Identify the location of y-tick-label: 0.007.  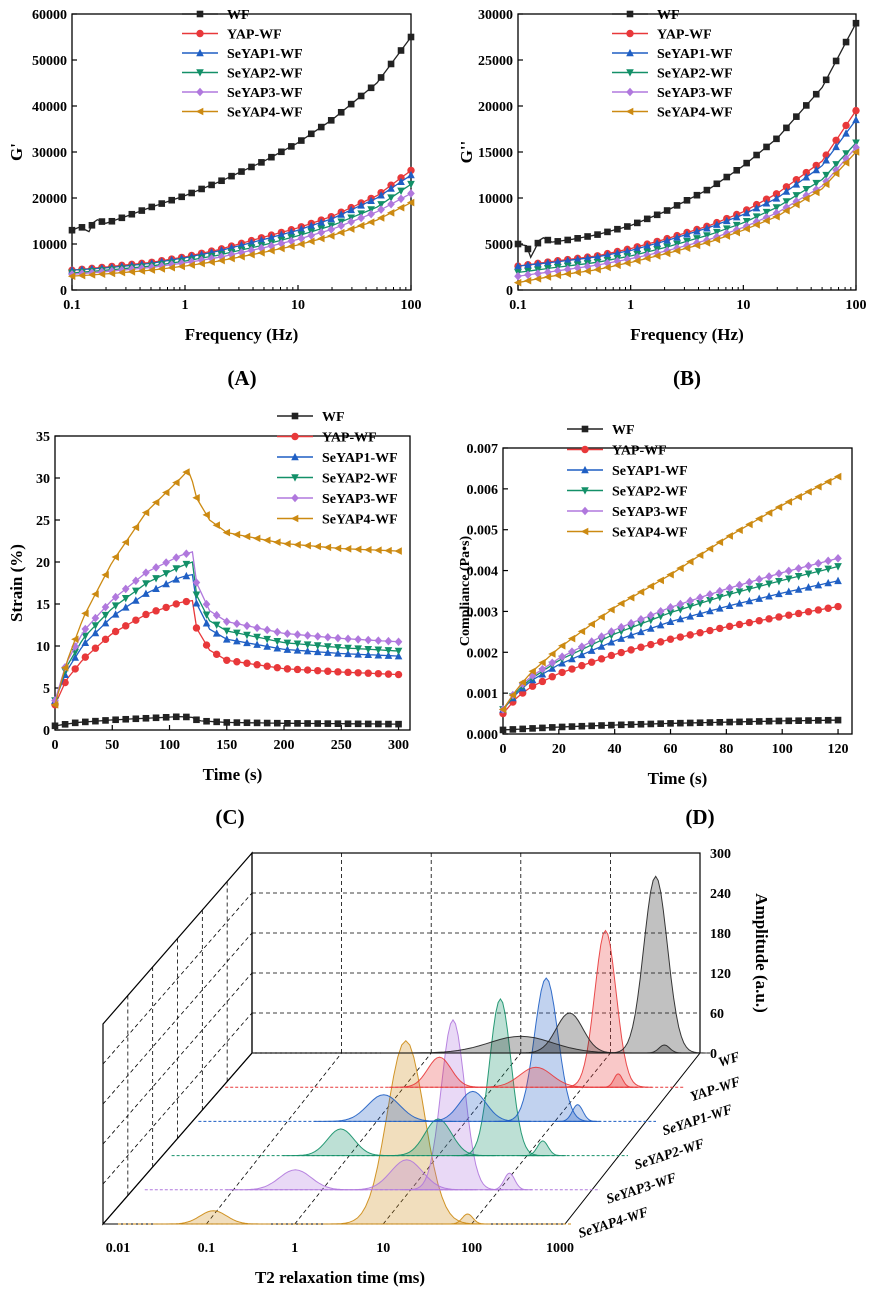
(483, 449).